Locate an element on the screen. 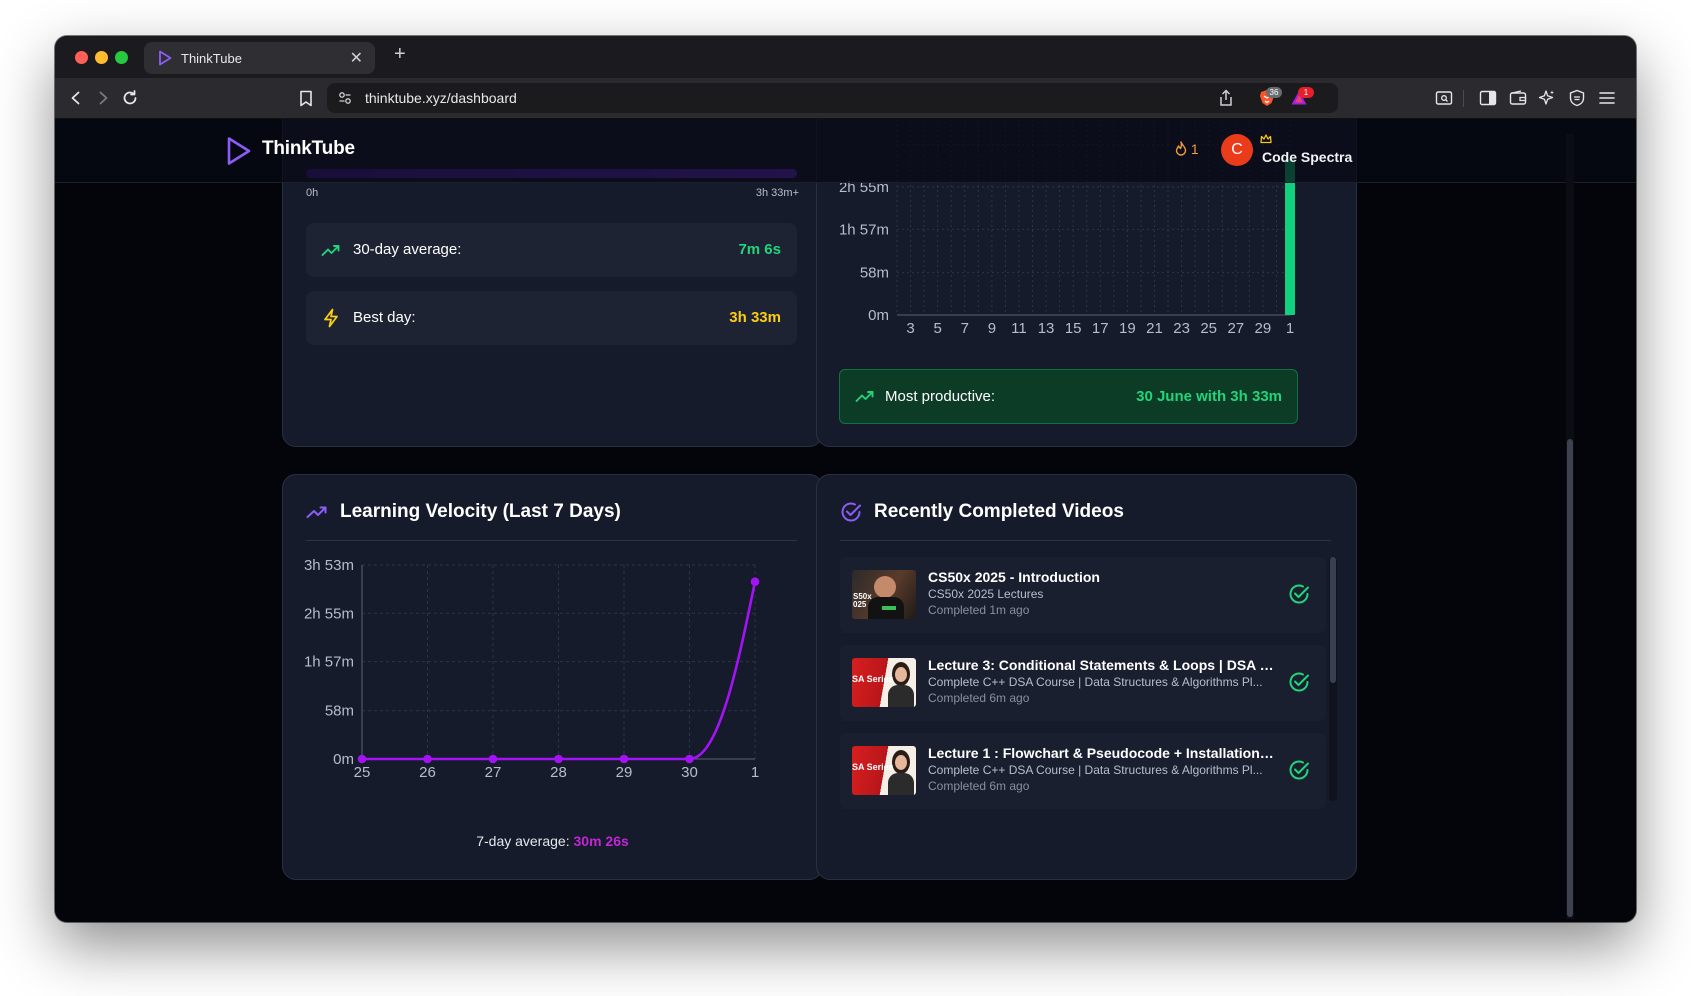  reload-icon is located at coordinates (130, 97).